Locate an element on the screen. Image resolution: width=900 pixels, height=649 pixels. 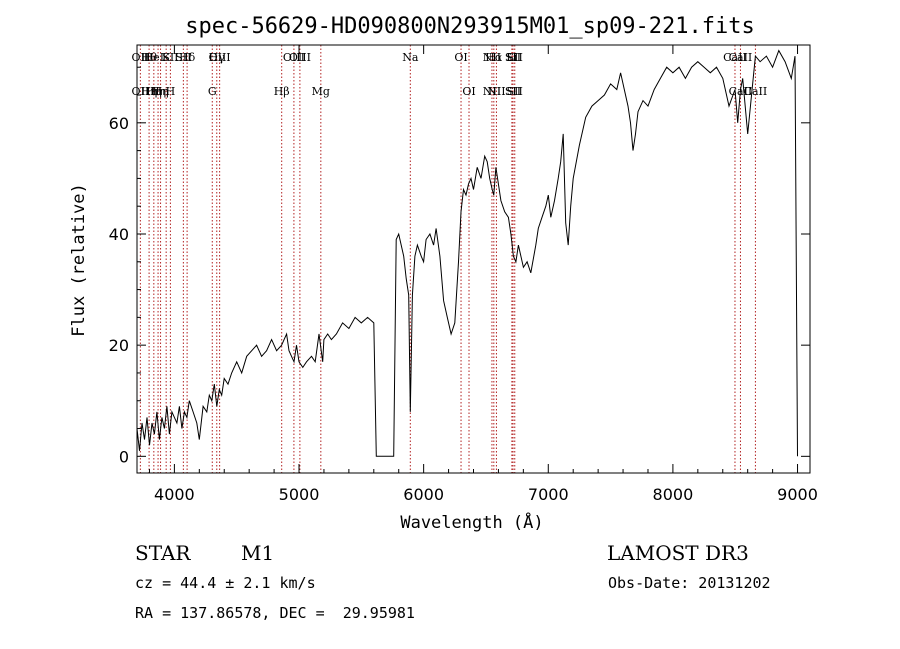
line-label-upper-14: OIII is located at coordinates (300, 57).